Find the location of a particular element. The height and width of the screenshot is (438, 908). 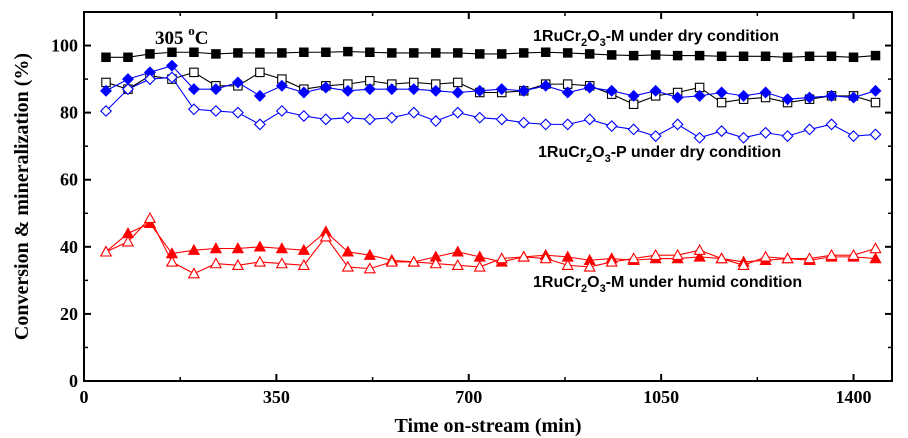

temperature-value: 305 is located at coordinates (171, 38).